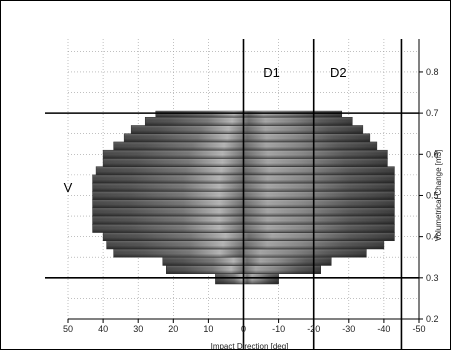  I want to click on x-tick-label: -50, so click(418, 329).